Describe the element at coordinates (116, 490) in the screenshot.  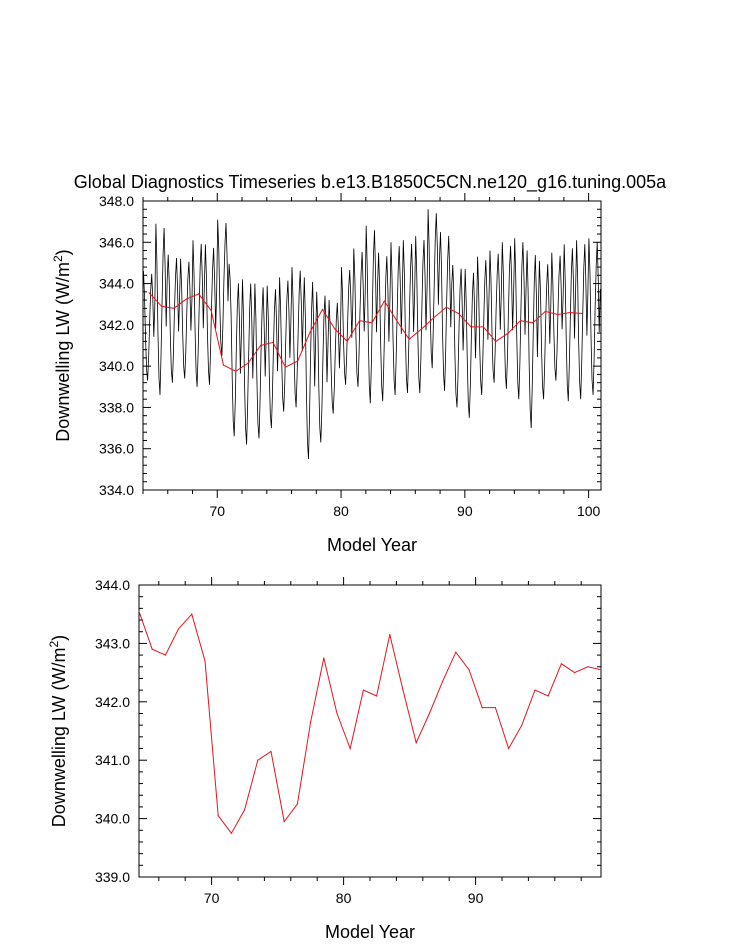
I see `y-tick-label: 334.0` at that location.